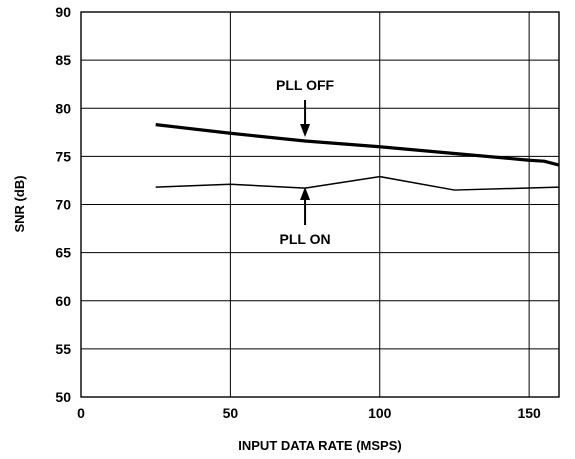  I want to click on y-tick-label: 90, so click(63, 12).